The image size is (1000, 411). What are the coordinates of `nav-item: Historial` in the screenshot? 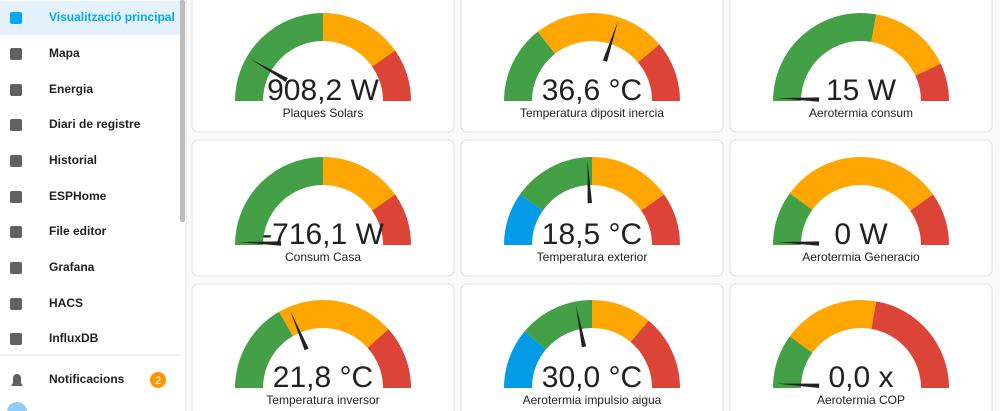 It's located at (53, 160).